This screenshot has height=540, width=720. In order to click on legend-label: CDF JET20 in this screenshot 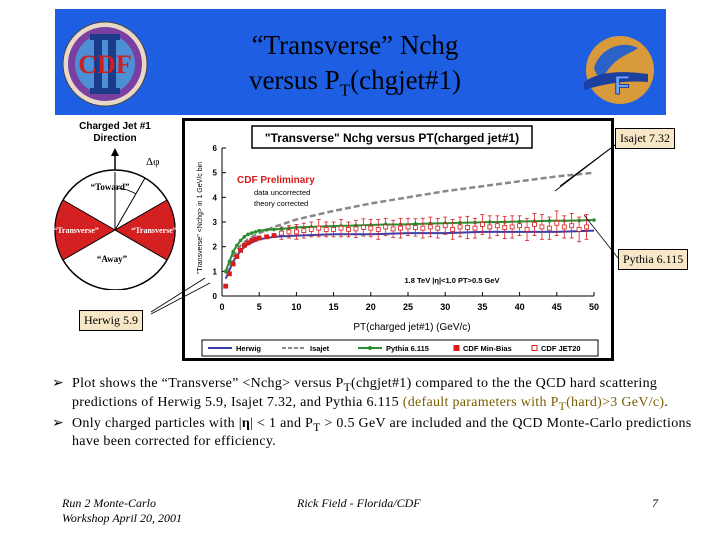, I will do `click(561, 348)`.